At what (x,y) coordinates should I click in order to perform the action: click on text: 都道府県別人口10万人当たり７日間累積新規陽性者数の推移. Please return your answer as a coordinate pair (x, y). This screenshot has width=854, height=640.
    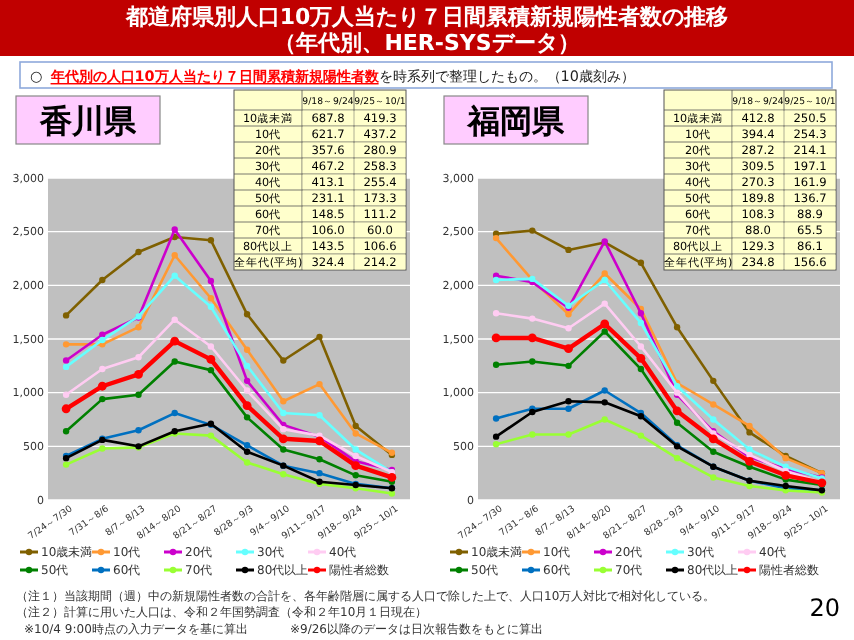
    Looking at the image, I should click on (426, 17).